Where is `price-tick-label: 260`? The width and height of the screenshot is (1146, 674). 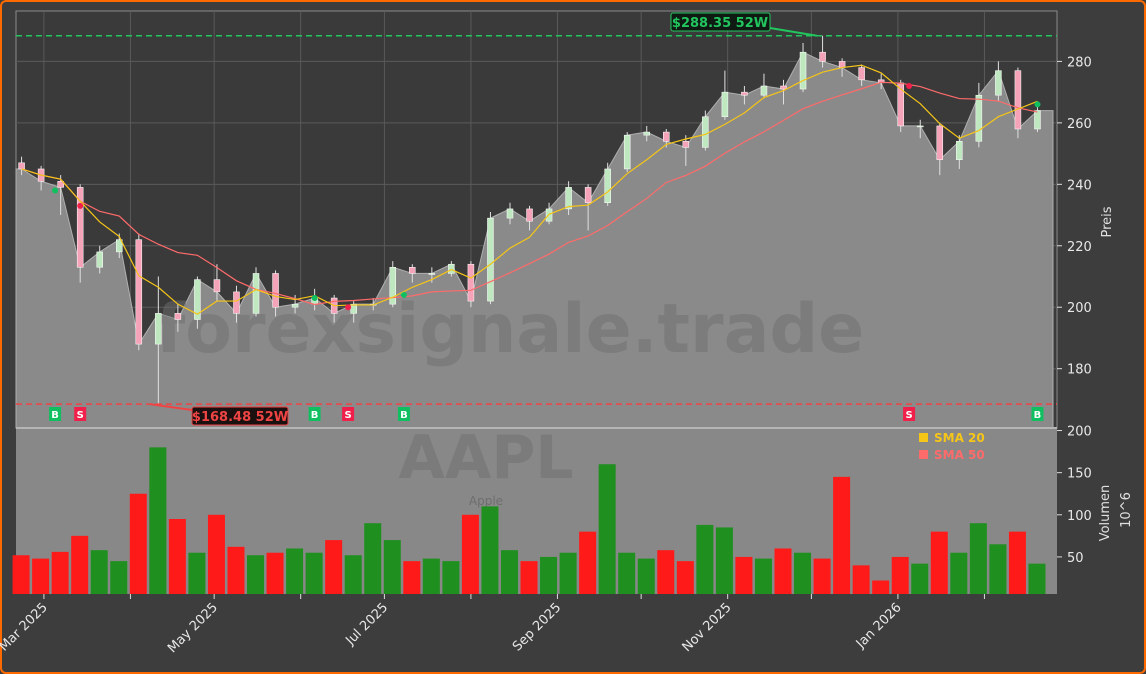 price-tick-label: 260 is located at coordinates (1079, 124).